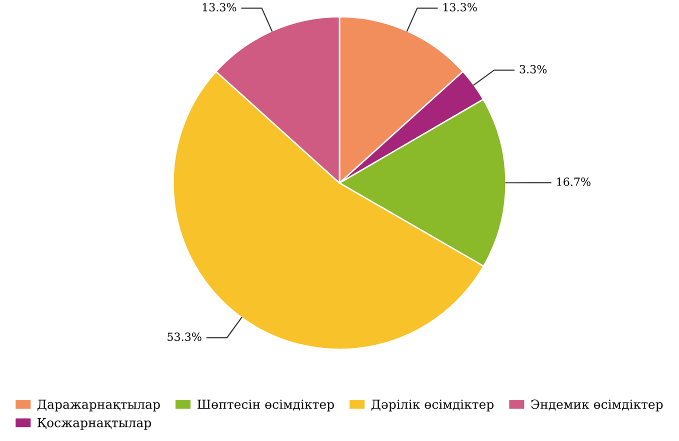 This screenshot has height=441, width=679. What do you see at coordinates (573, 182) in the screenshot?
I see `data-label: 16.7%` at bounding box center [573, 182].